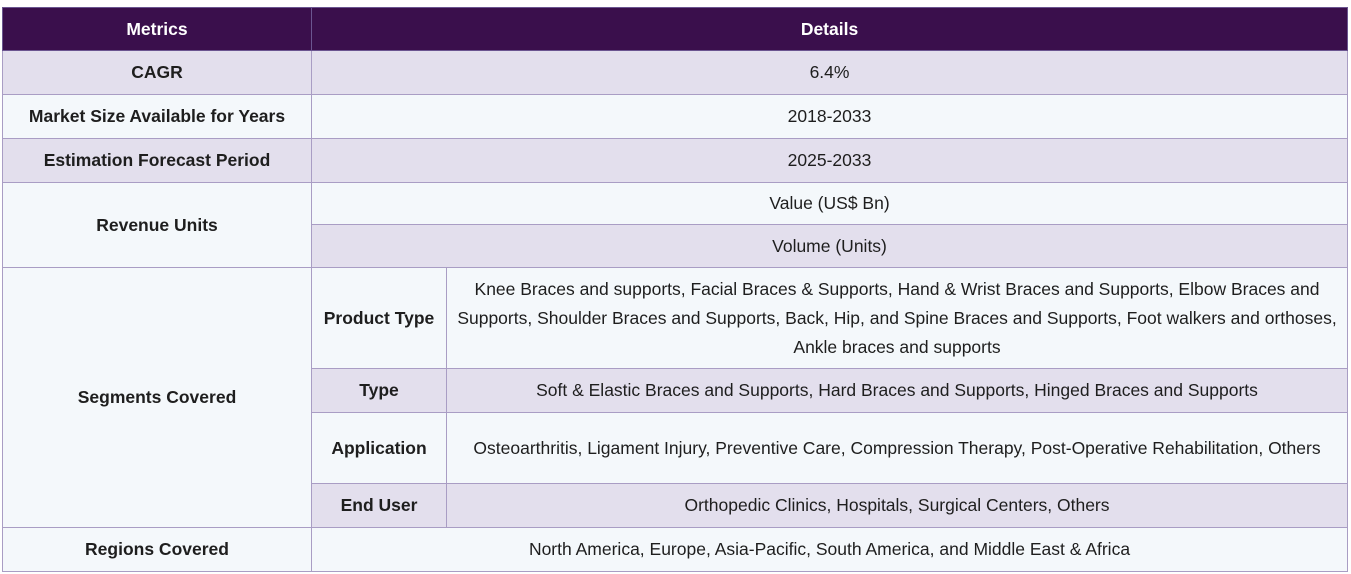  Describe the element at coordinates (829, 72) in the screenshot. I see `cagr-value: 6.4%` at that location.